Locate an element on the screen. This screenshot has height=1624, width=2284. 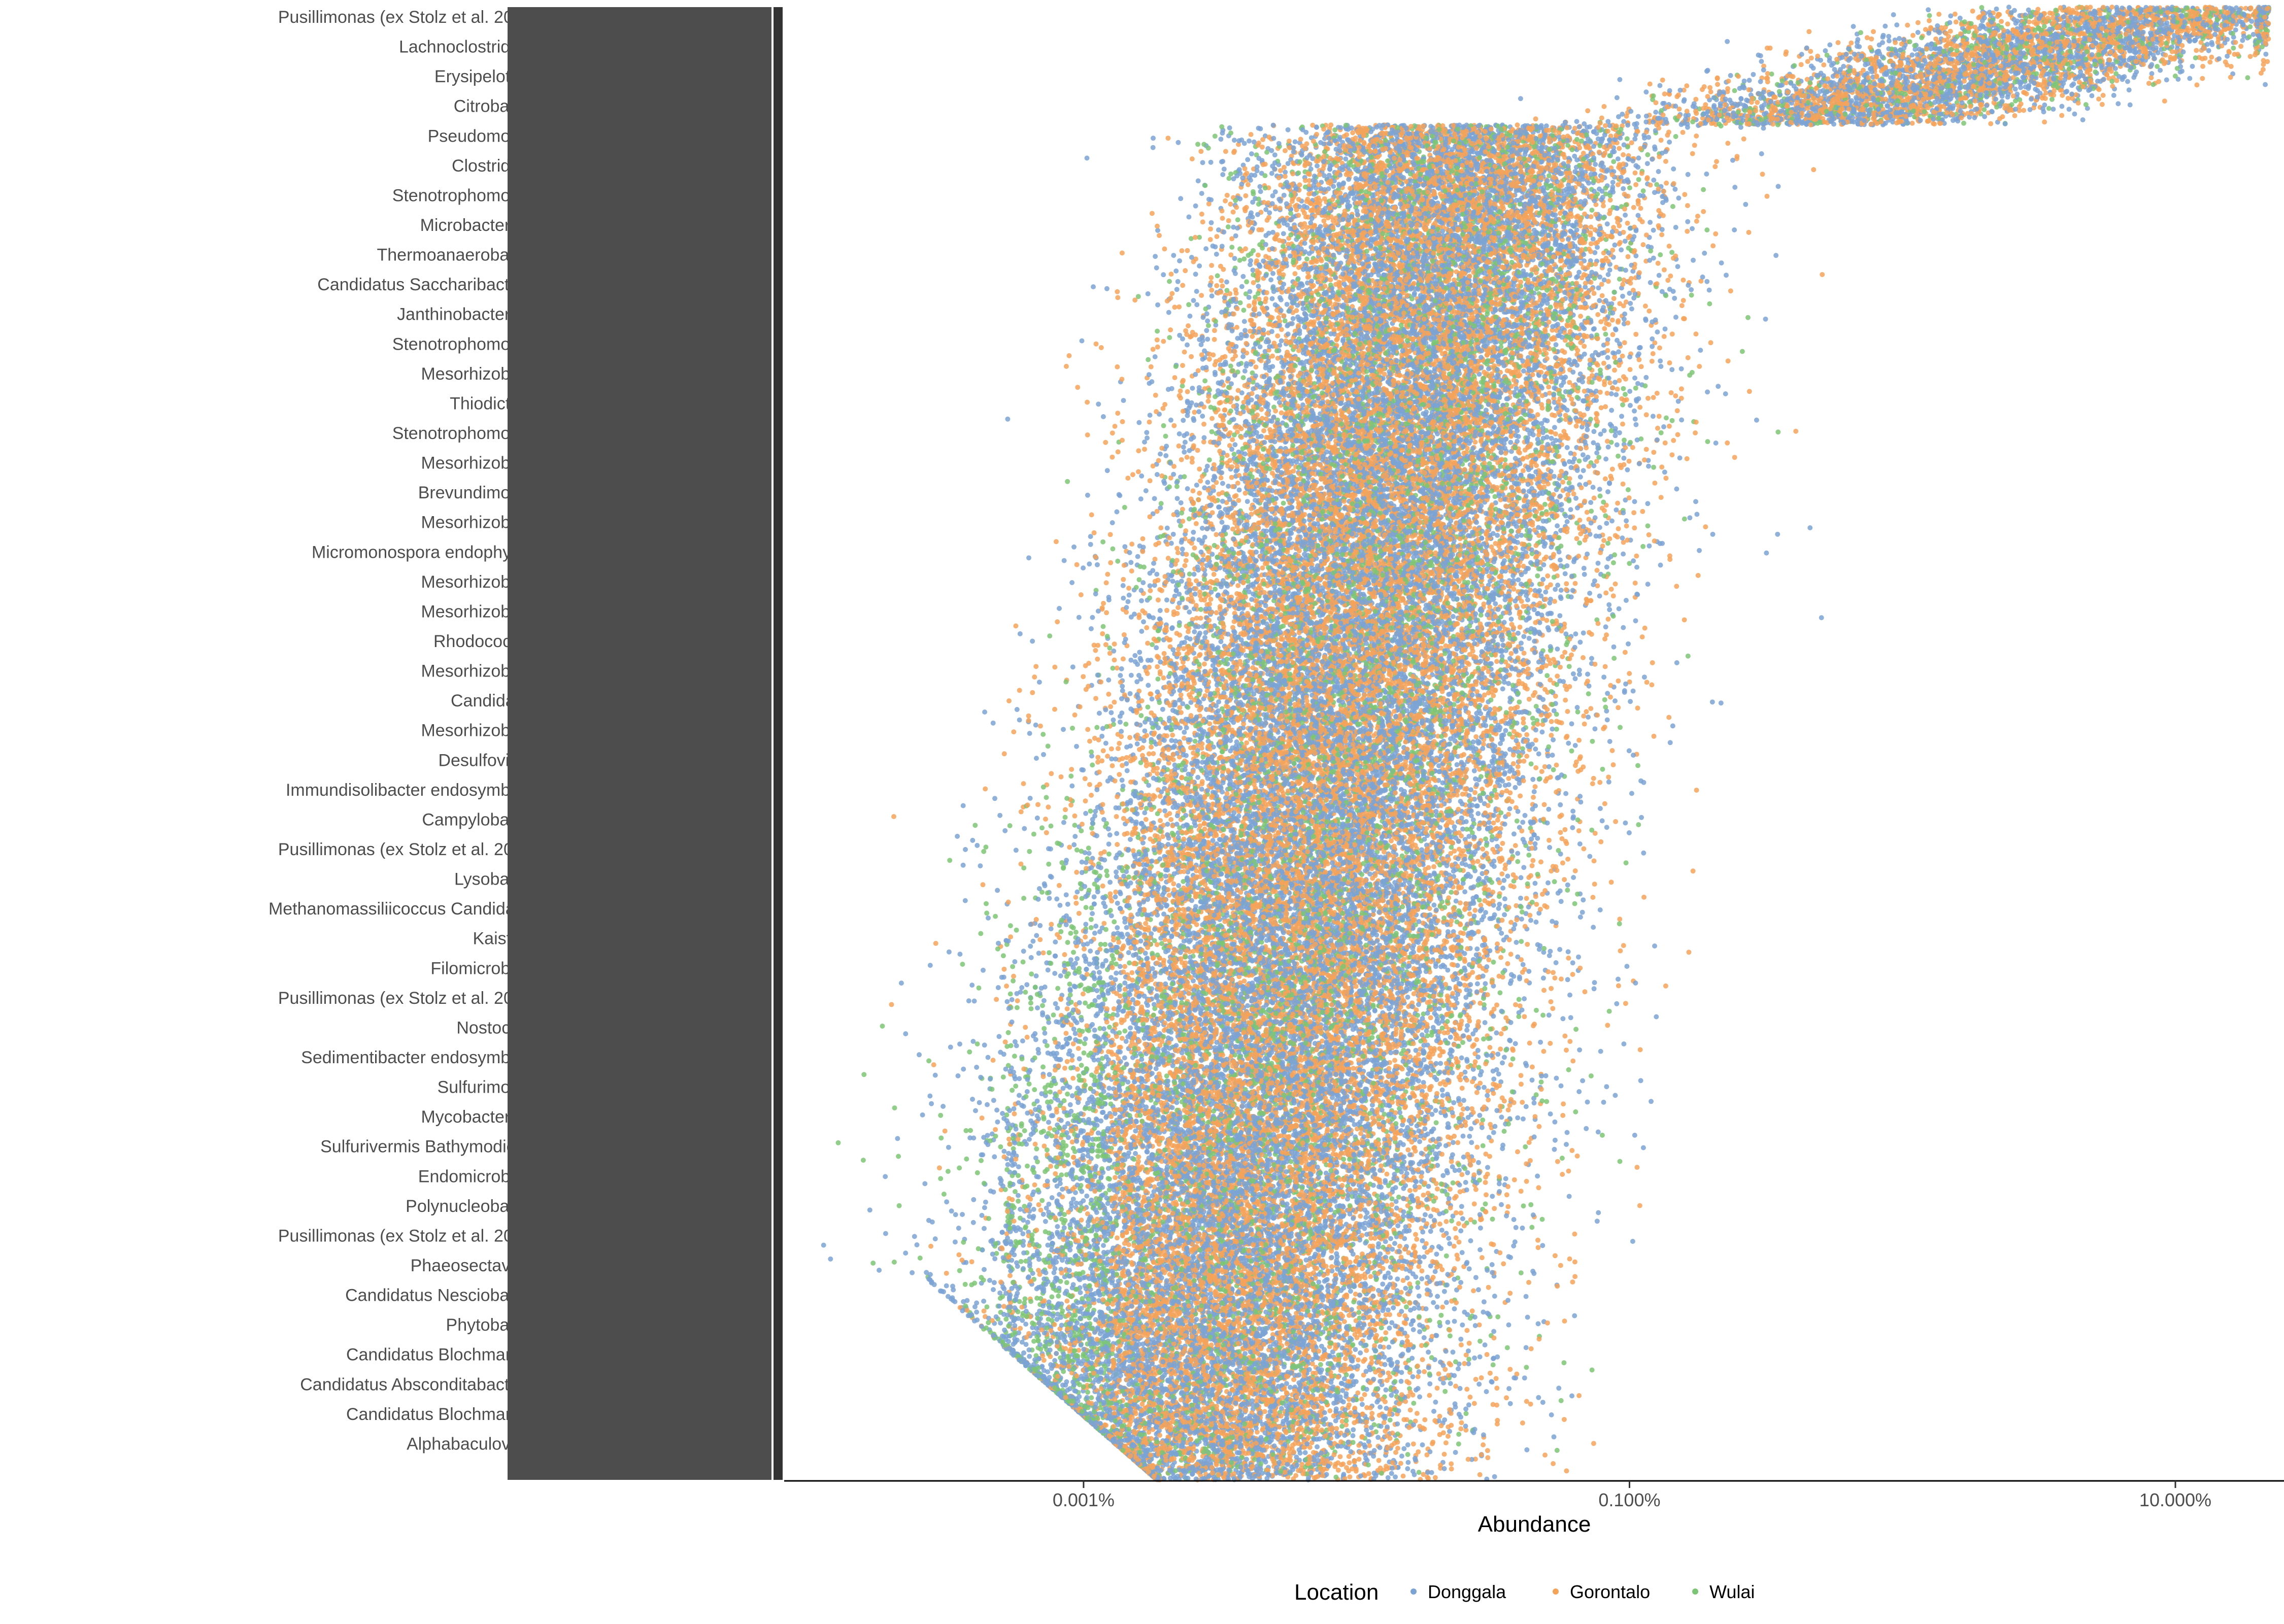
y-axis-label-overflow-block is located at coordinates (639, 743).